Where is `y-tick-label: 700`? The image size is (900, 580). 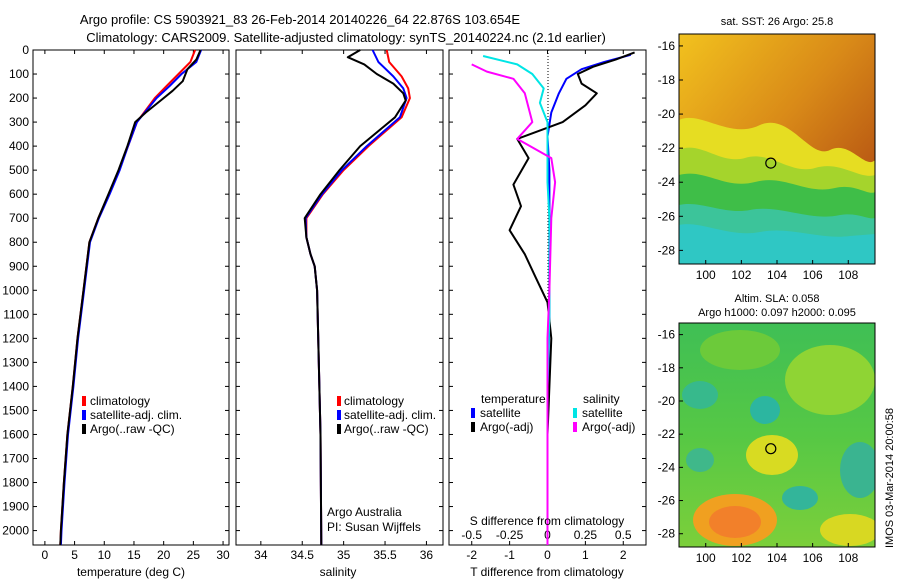
y-tick-label: 700 is located at coordinates (19, 218).